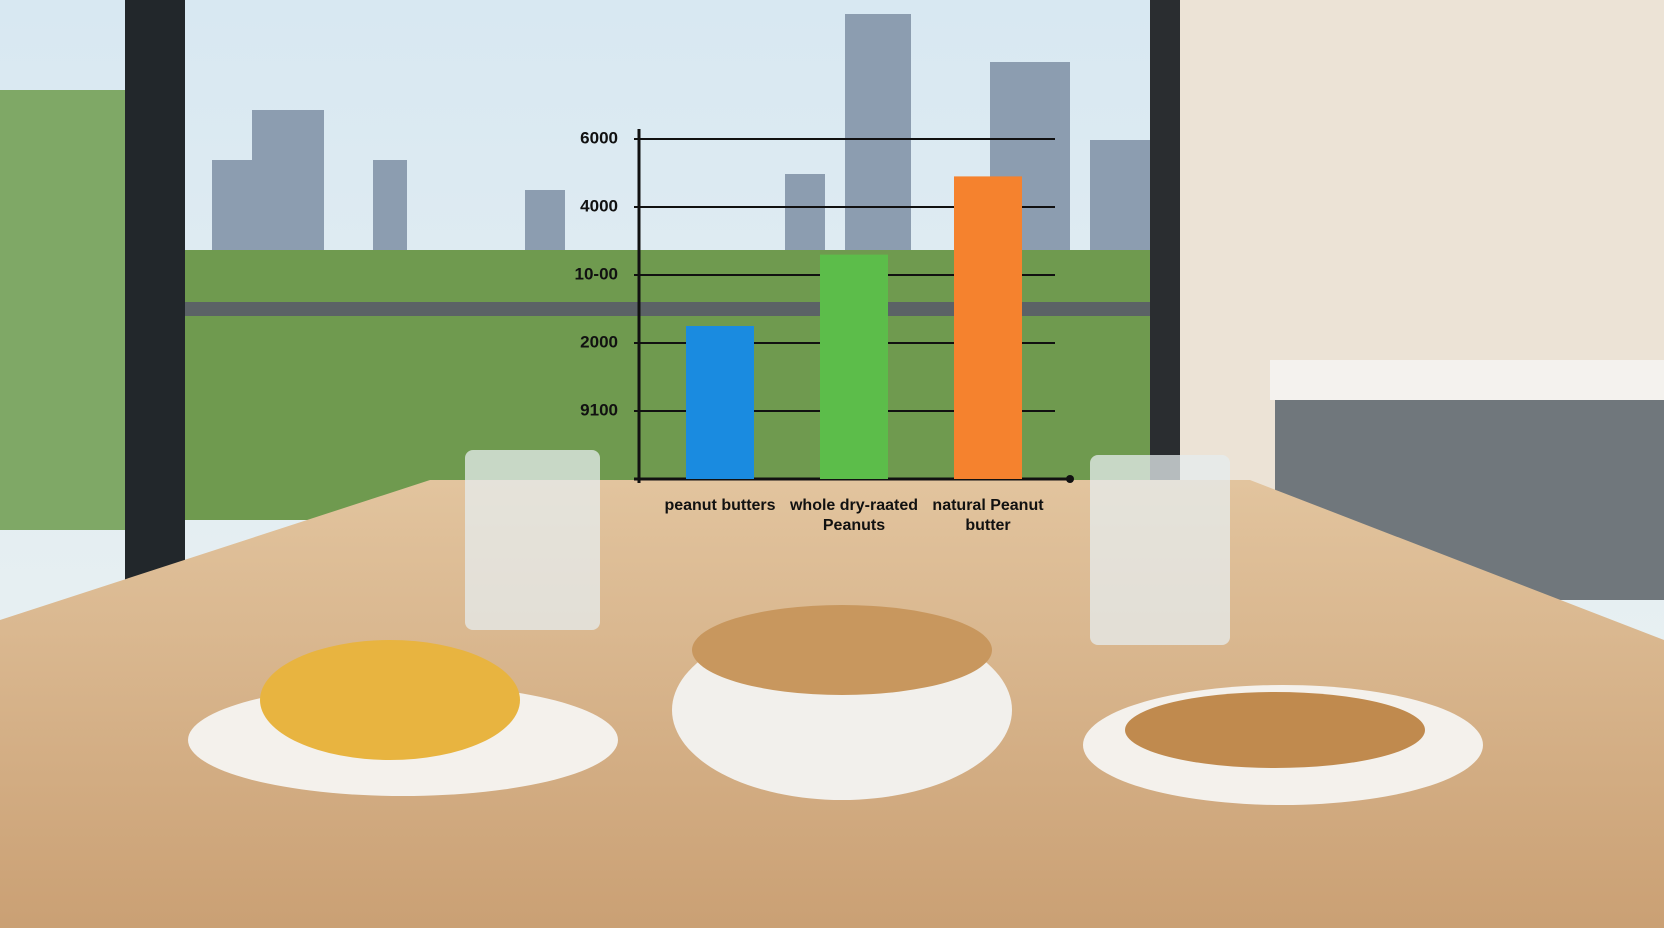  I want to click on y-tick-label: 6000, so click(599, 137).